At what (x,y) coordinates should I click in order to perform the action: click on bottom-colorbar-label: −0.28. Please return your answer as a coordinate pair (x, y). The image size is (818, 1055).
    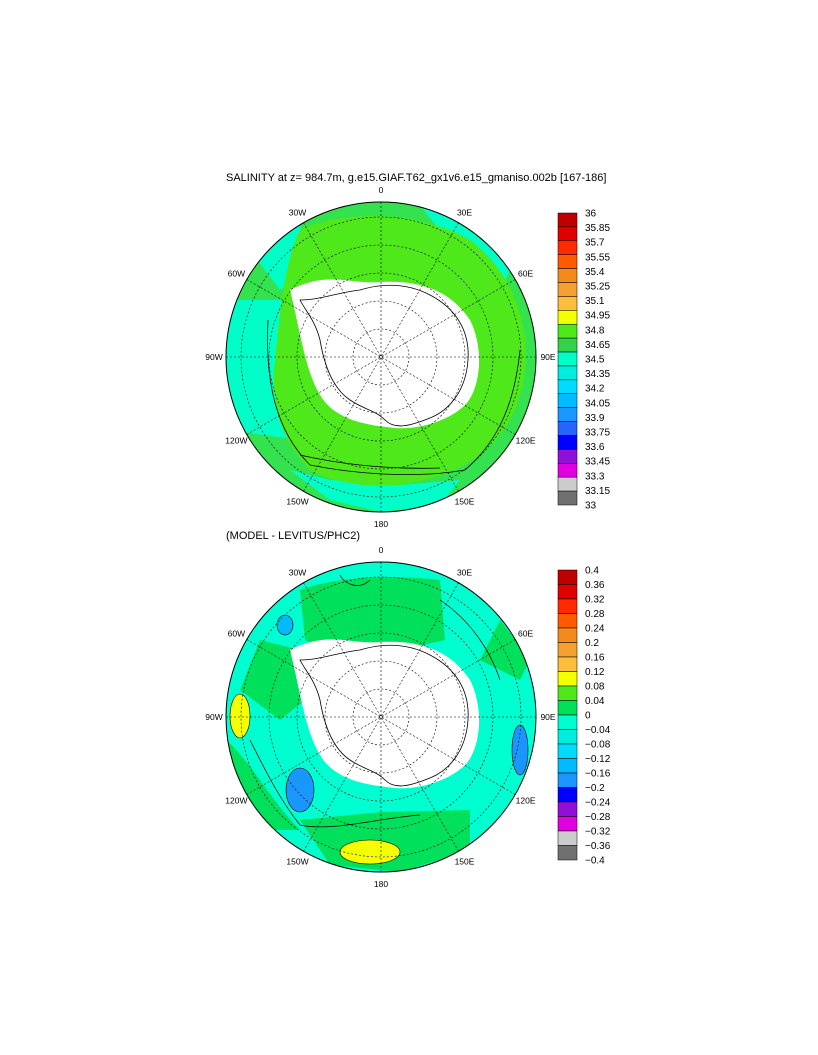
    Looking at the image, I should click on (598, 817).